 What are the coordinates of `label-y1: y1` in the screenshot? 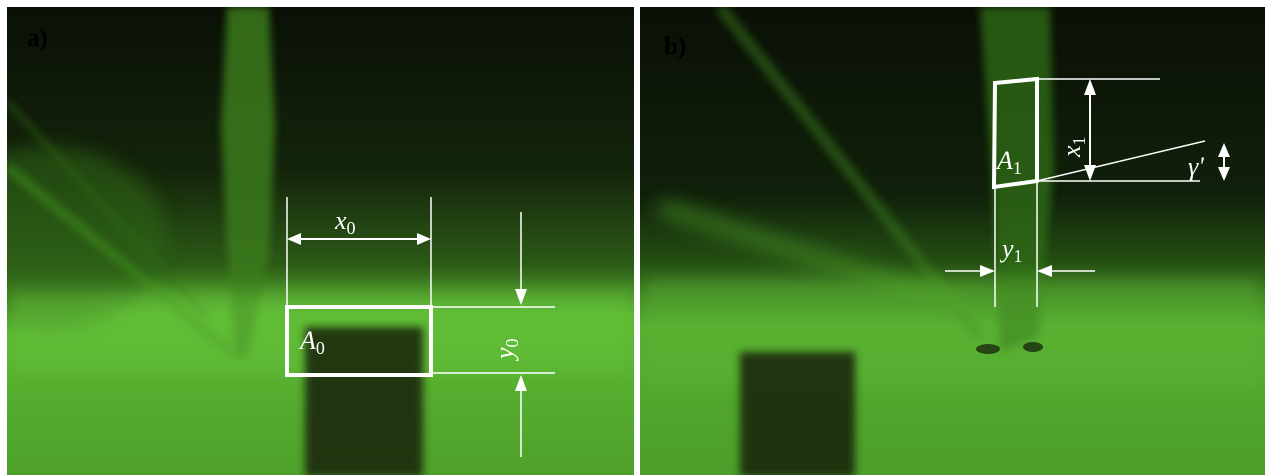 It's located at (1011, 250).